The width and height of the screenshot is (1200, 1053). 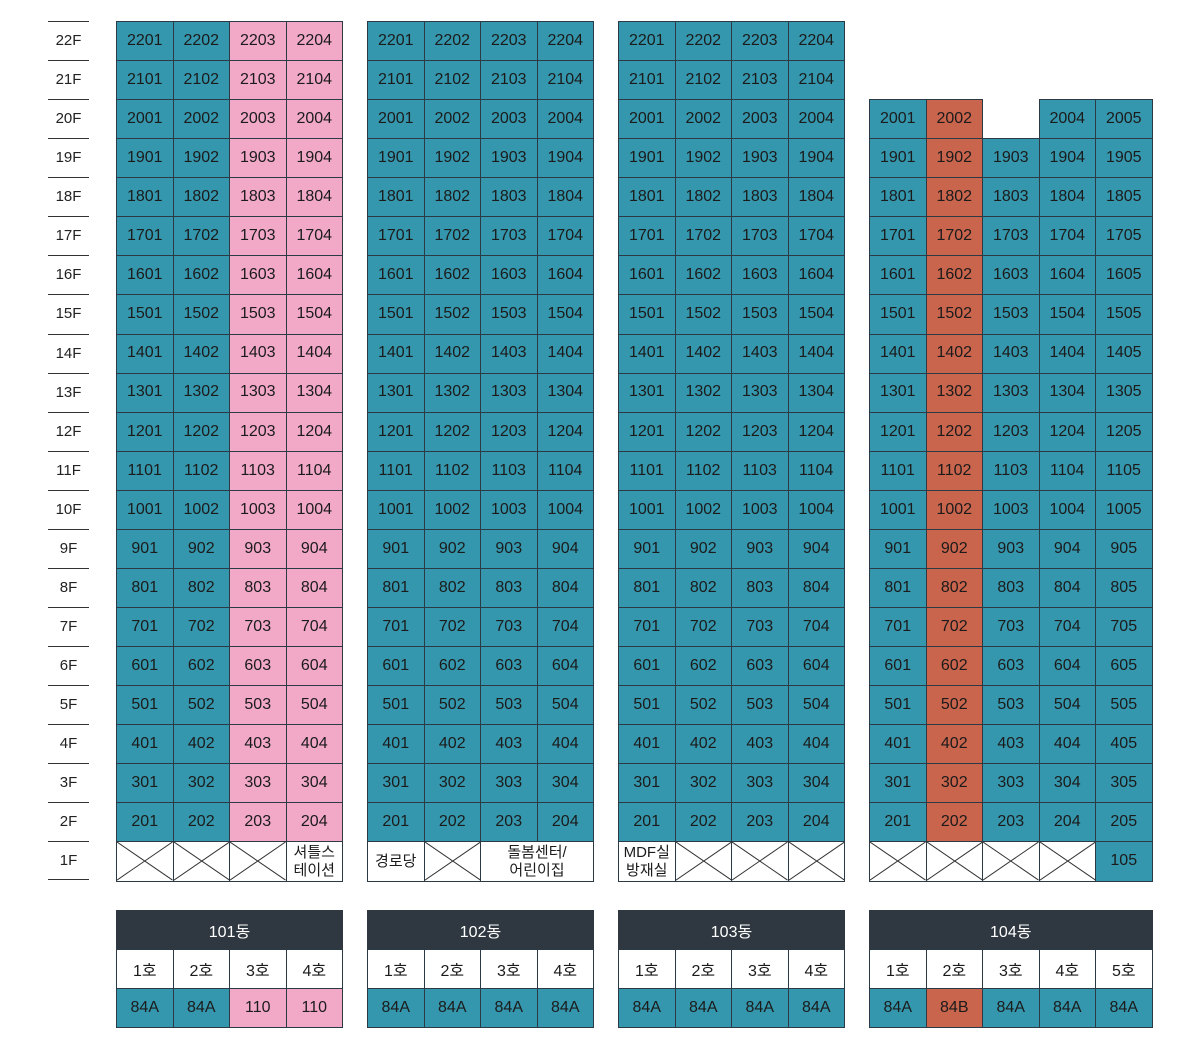 I want to click on unit-cell: 1104, so click(x=1067, y=470).